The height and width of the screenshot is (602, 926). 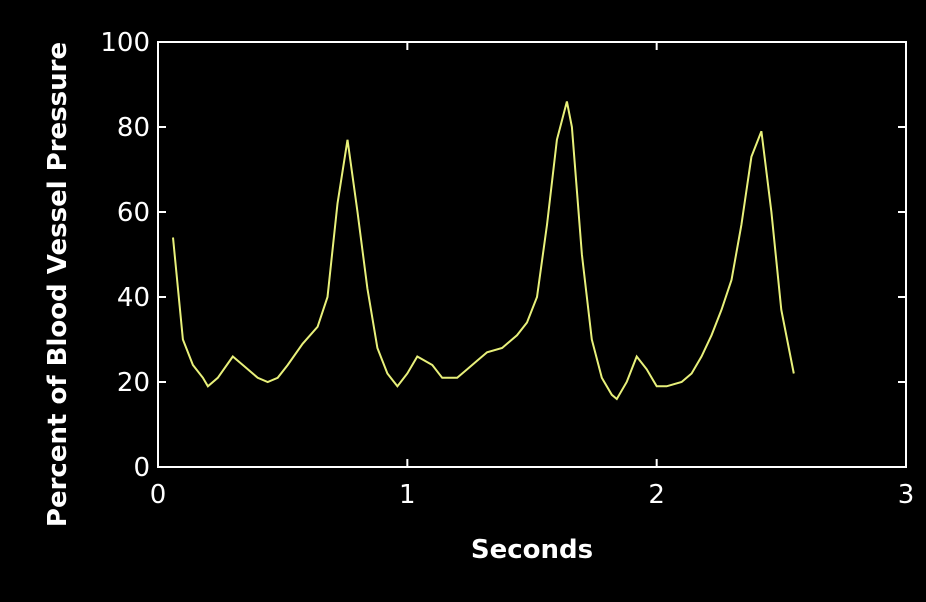 What do you see at coordinates (656, 495) in the screenshot?
I see `x-tick-label: 2` at bounding box center [656, 495].